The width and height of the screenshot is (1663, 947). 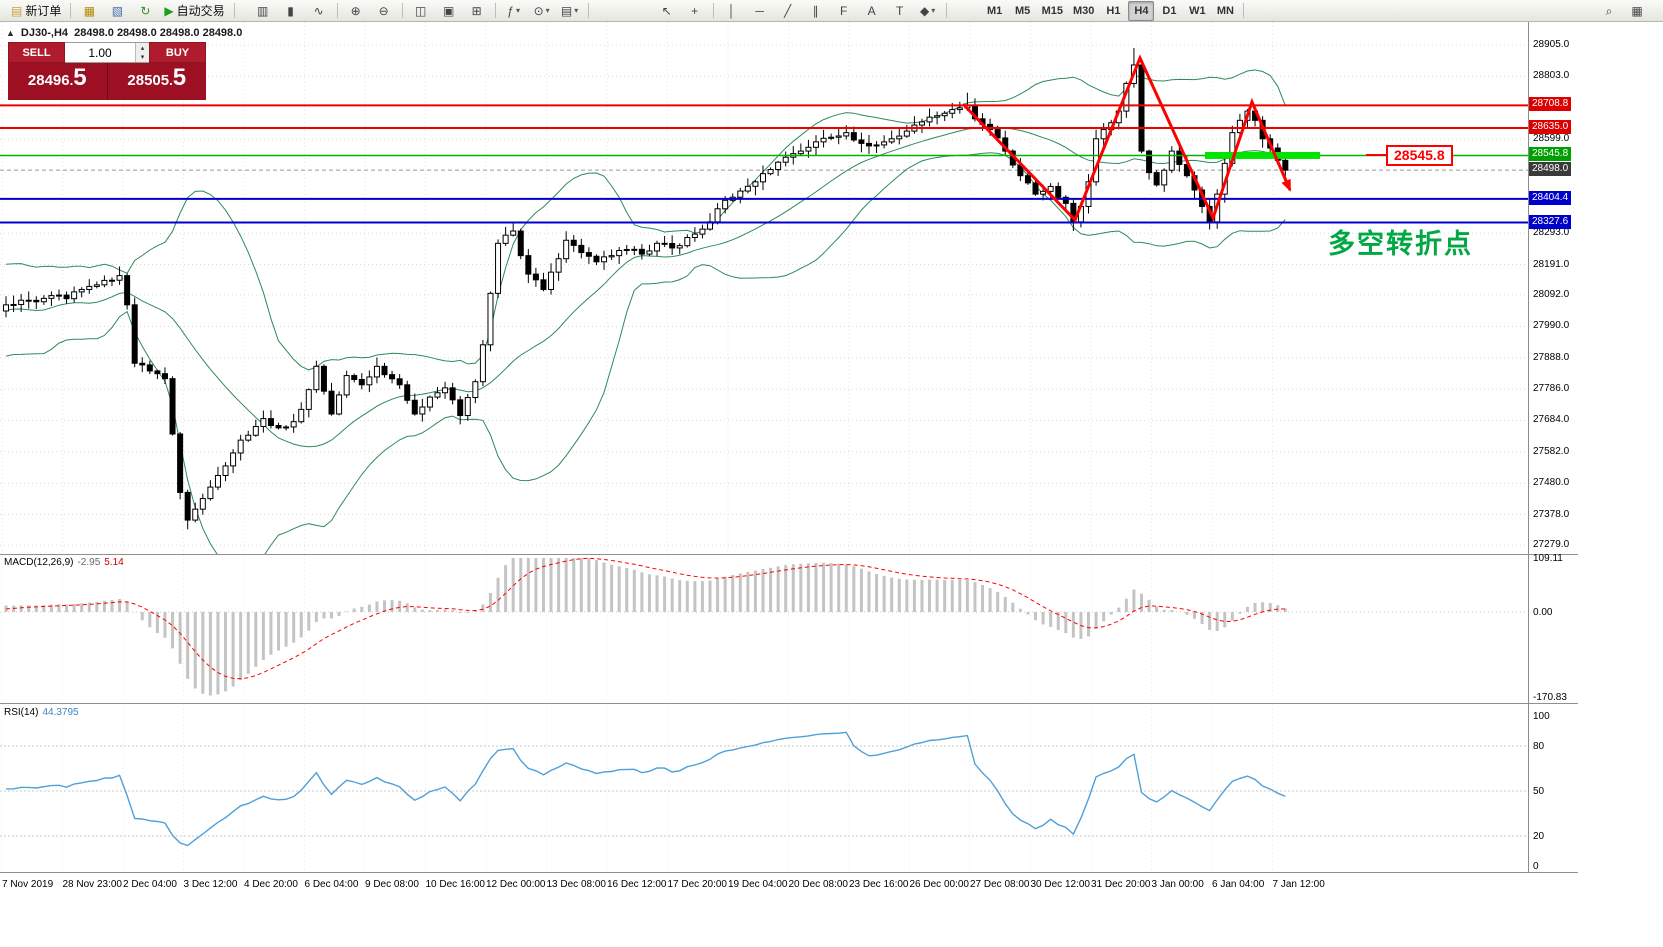 What do you see at coordinates (1550, 154) in the screenshot?
I see `price-tag: 28545.8` at bounding box center [1550, 154].